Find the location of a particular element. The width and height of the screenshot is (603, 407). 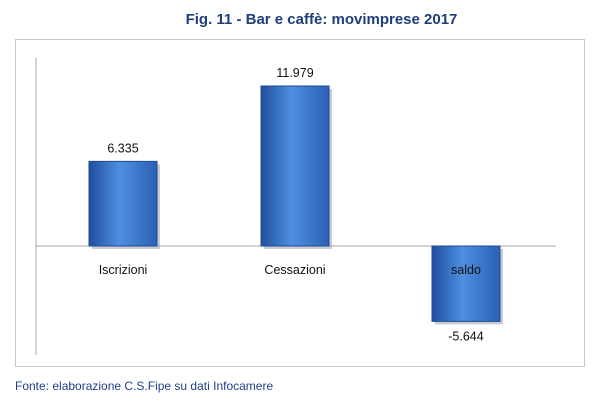

value-label-2: -5.644 is located at coordinates (465, 336).